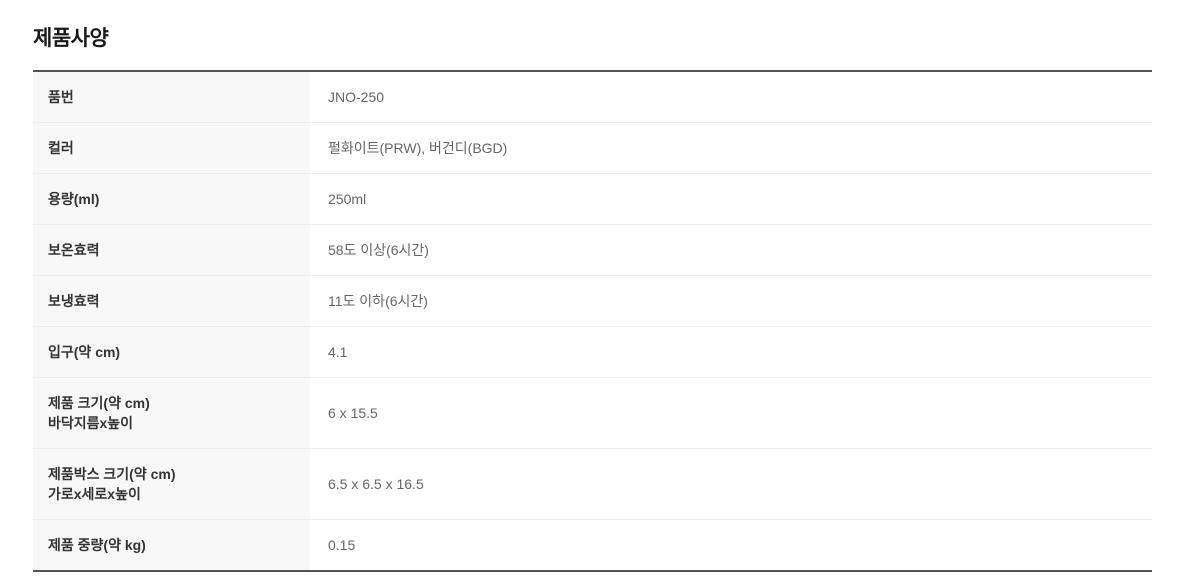 The width and height of the screenshot is (1183, 580). Describe the element at coordinates (99, 403) in the screenshot. I see `spec-label-text: 제품 크기(약 cm)` at that location.